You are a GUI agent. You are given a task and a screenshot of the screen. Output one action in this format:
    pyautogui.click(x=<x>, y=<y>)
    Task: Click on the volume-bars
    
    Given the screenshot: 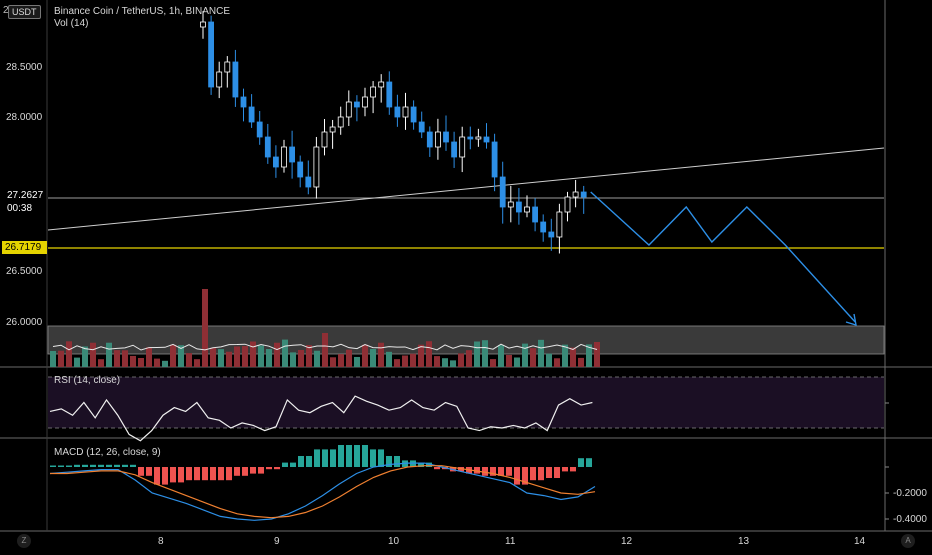 What is the action you would take?
    pyautogui.click(x=325, y=328)
    